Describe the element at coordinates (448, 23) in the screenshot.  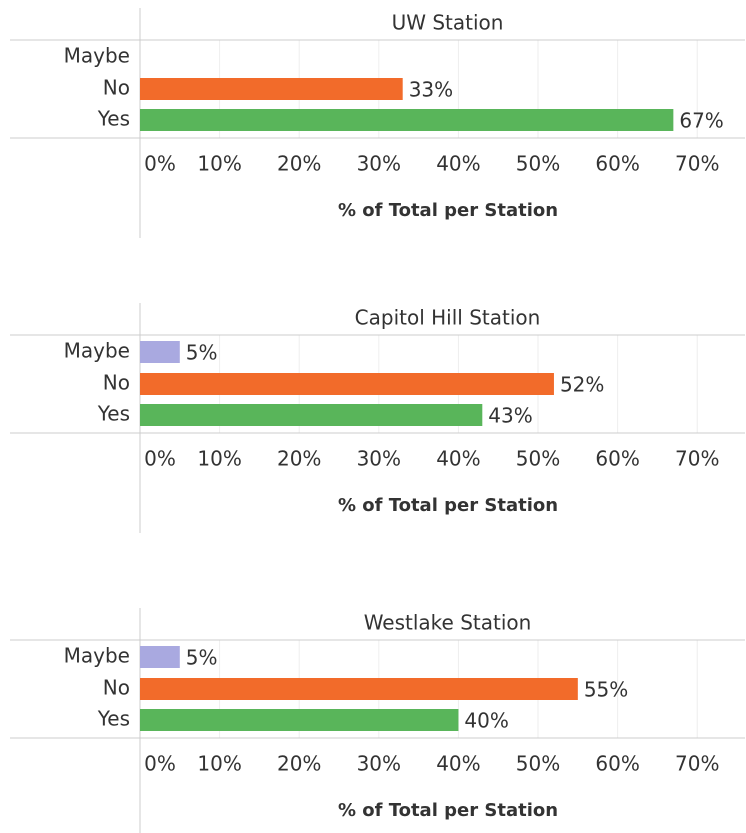
I see `chart-title: UW Station` at that location.